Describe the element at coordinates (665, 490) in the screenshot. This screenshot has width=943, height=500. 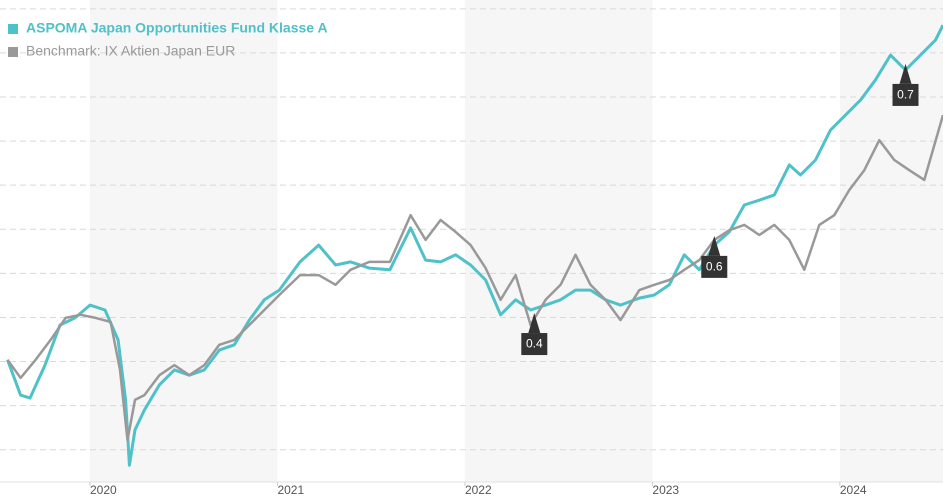
I see `x-tick-label: 2023` at that location.